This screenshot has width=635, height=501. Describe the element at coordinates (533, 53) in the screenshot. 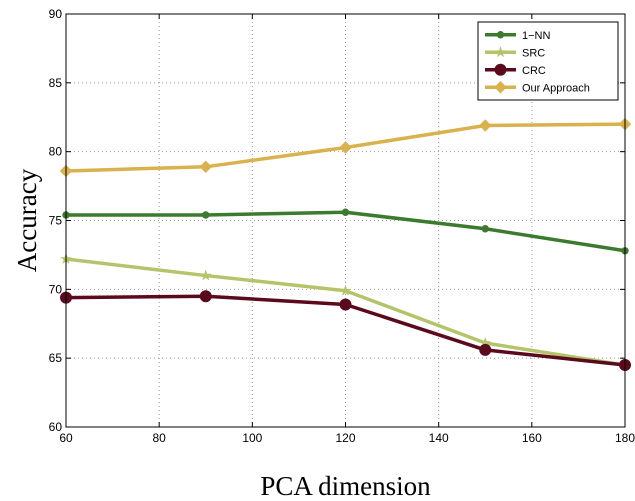

I see `legend-label: SRC` at that location.